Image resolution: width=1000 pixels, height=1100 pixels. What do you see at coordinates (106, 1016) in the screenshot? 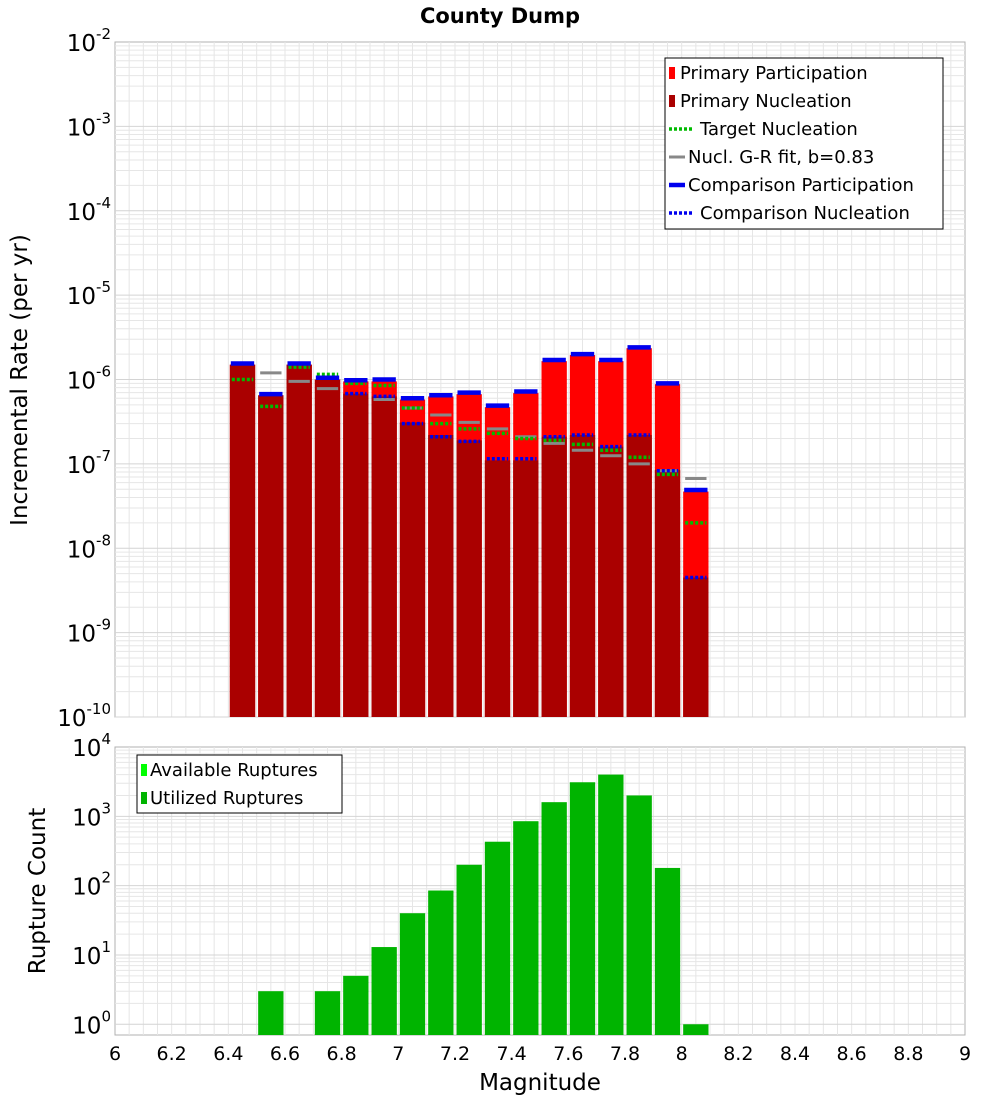
I see `rupture-y-tick-exponent: 0` at bounding box center [106, 1016].